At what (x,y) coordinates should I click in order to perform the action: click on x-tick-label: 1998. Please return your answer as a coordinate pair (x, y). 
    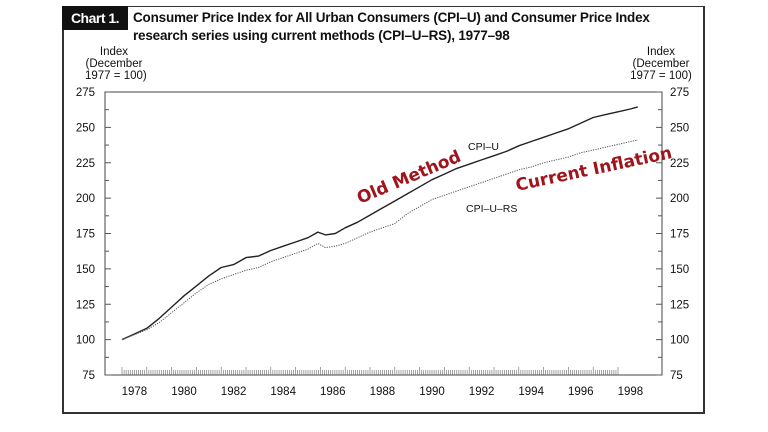
    Looking at the image, I should click on (631, 392).